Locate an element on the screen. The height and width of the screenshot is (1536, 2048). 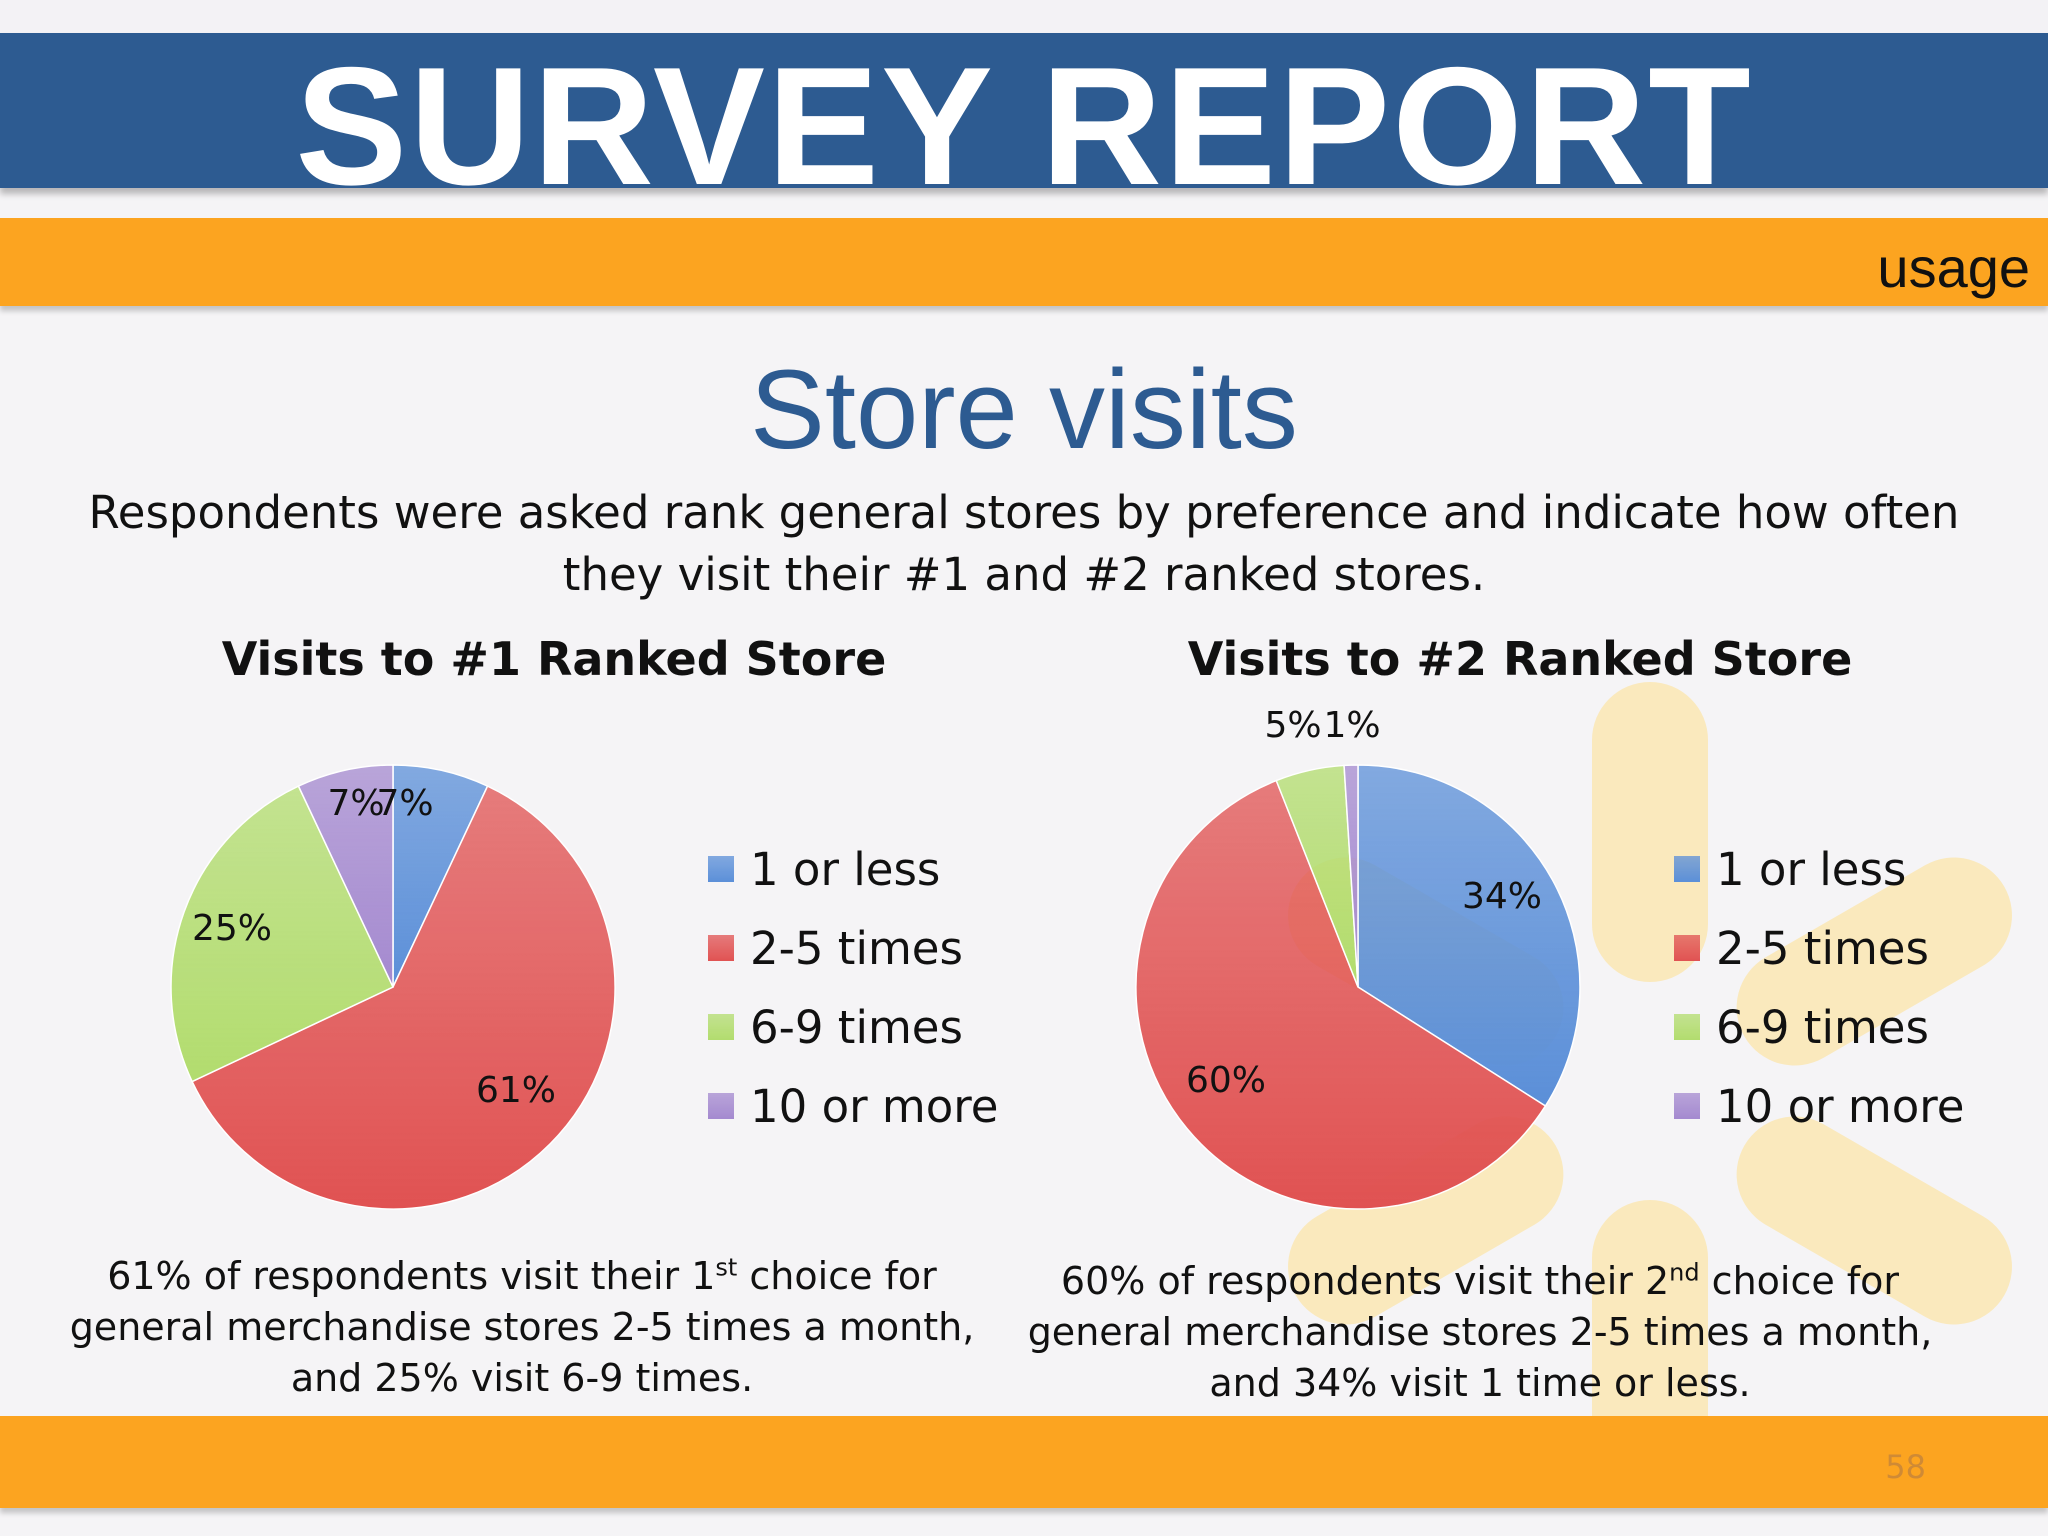
chart-1-legend-label-10-or-more: 10 or more is located at coordinates (874, 1106).